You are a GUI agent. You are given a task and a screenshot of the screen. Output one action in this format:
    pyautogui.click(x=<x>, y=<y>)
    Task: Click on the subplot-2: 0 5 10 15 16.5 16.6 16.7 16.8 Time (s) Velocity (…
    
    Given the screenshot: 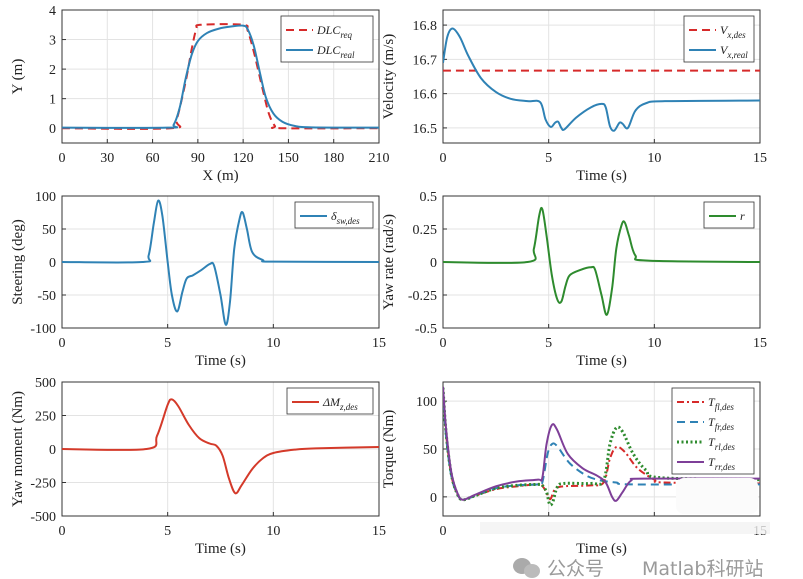 What is the action you would take?
    pyautogui.click(x=574, y=96)
    